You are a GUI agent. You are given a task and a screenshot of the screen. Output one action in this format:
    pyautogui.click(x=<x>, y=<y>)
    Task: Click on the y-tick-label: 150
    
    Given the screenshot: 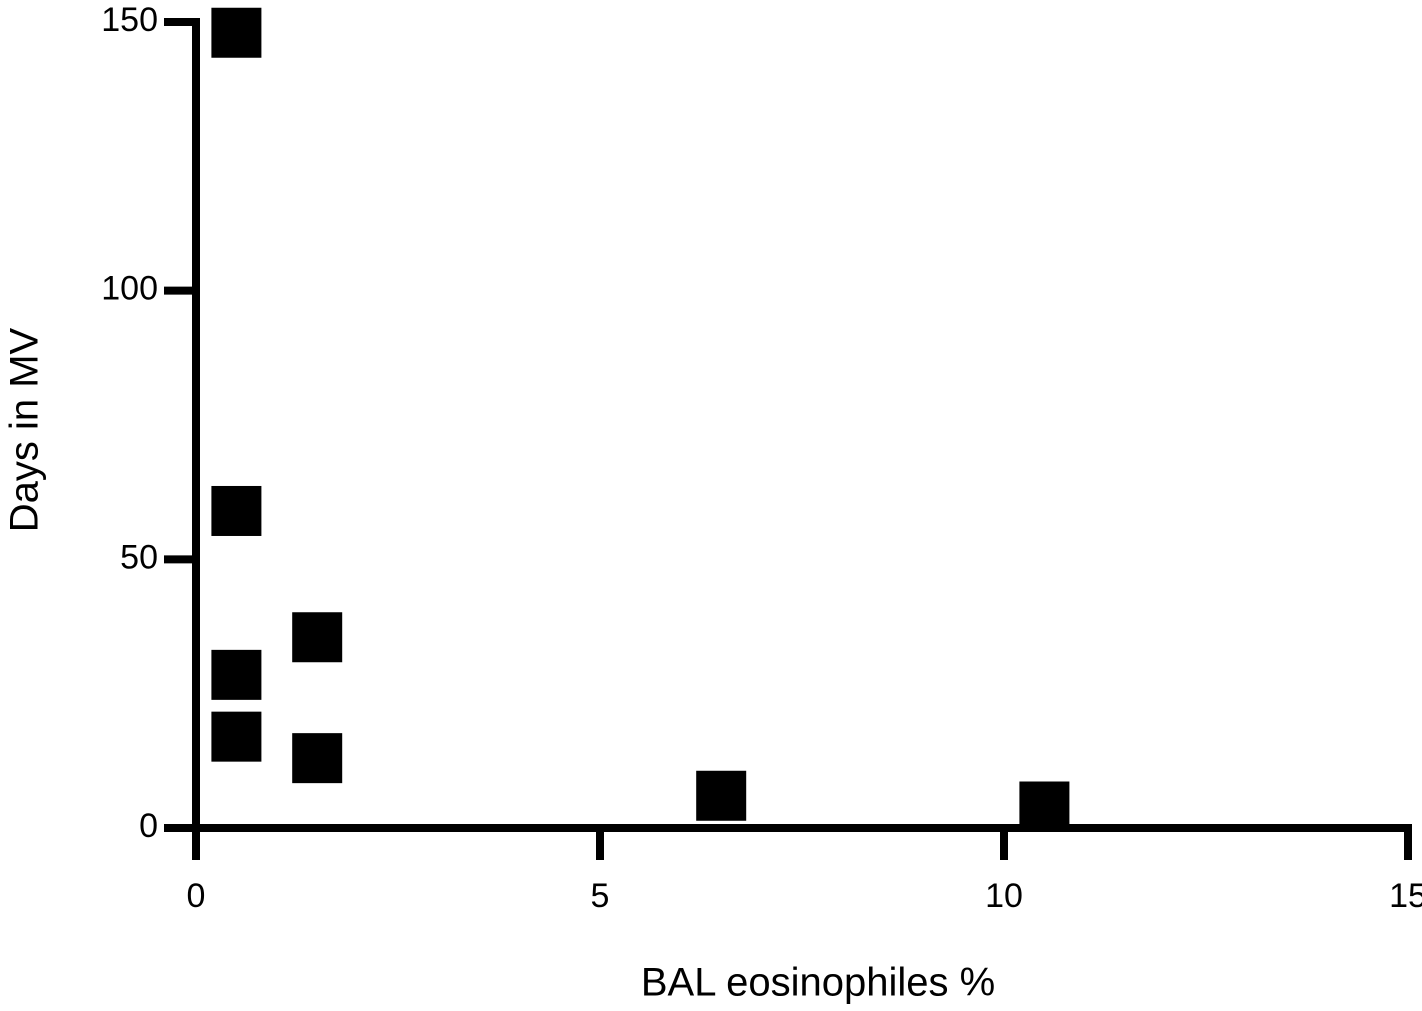 What is the action you would take?
    pyautogui.click(x=129, y=20)
    